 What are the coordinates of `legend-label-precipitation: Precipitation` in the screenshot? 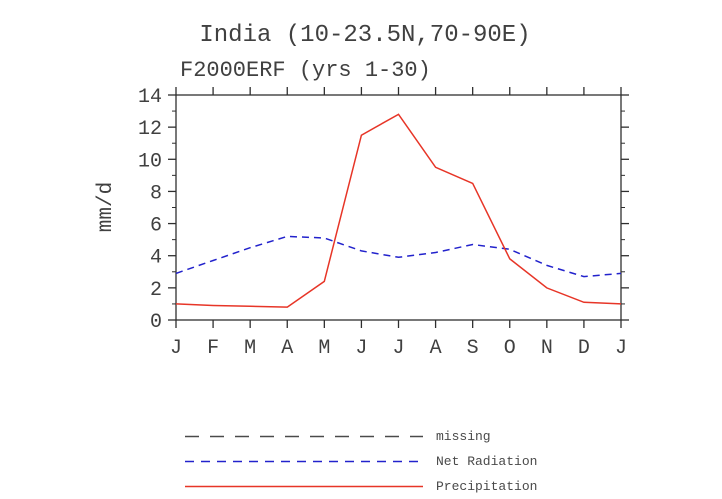 It's located at (487, 486).